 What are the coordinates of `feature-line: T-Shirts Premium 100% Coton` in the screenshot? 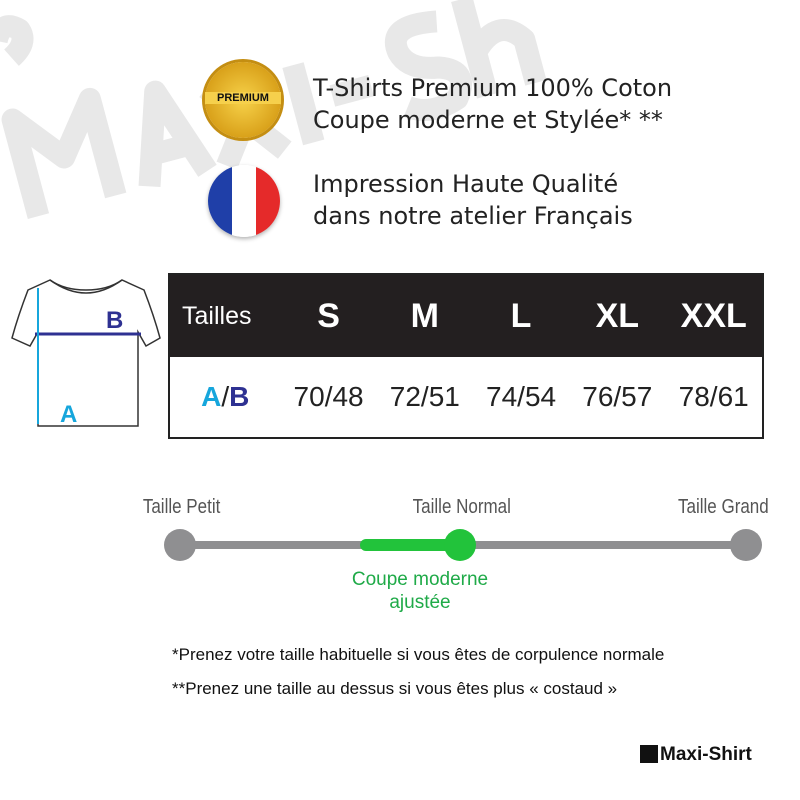 It's located at (493, 88).